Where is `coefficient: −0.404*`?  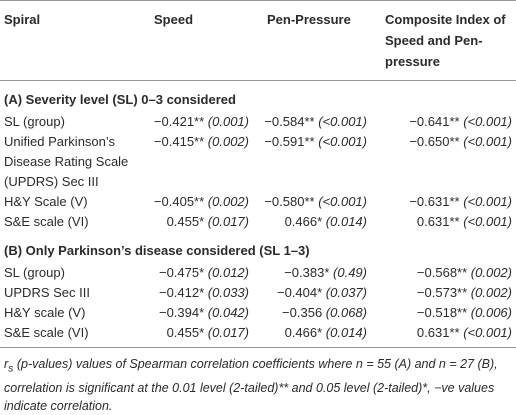 coefficient: −0.404* is located at coordinates (299, 292).